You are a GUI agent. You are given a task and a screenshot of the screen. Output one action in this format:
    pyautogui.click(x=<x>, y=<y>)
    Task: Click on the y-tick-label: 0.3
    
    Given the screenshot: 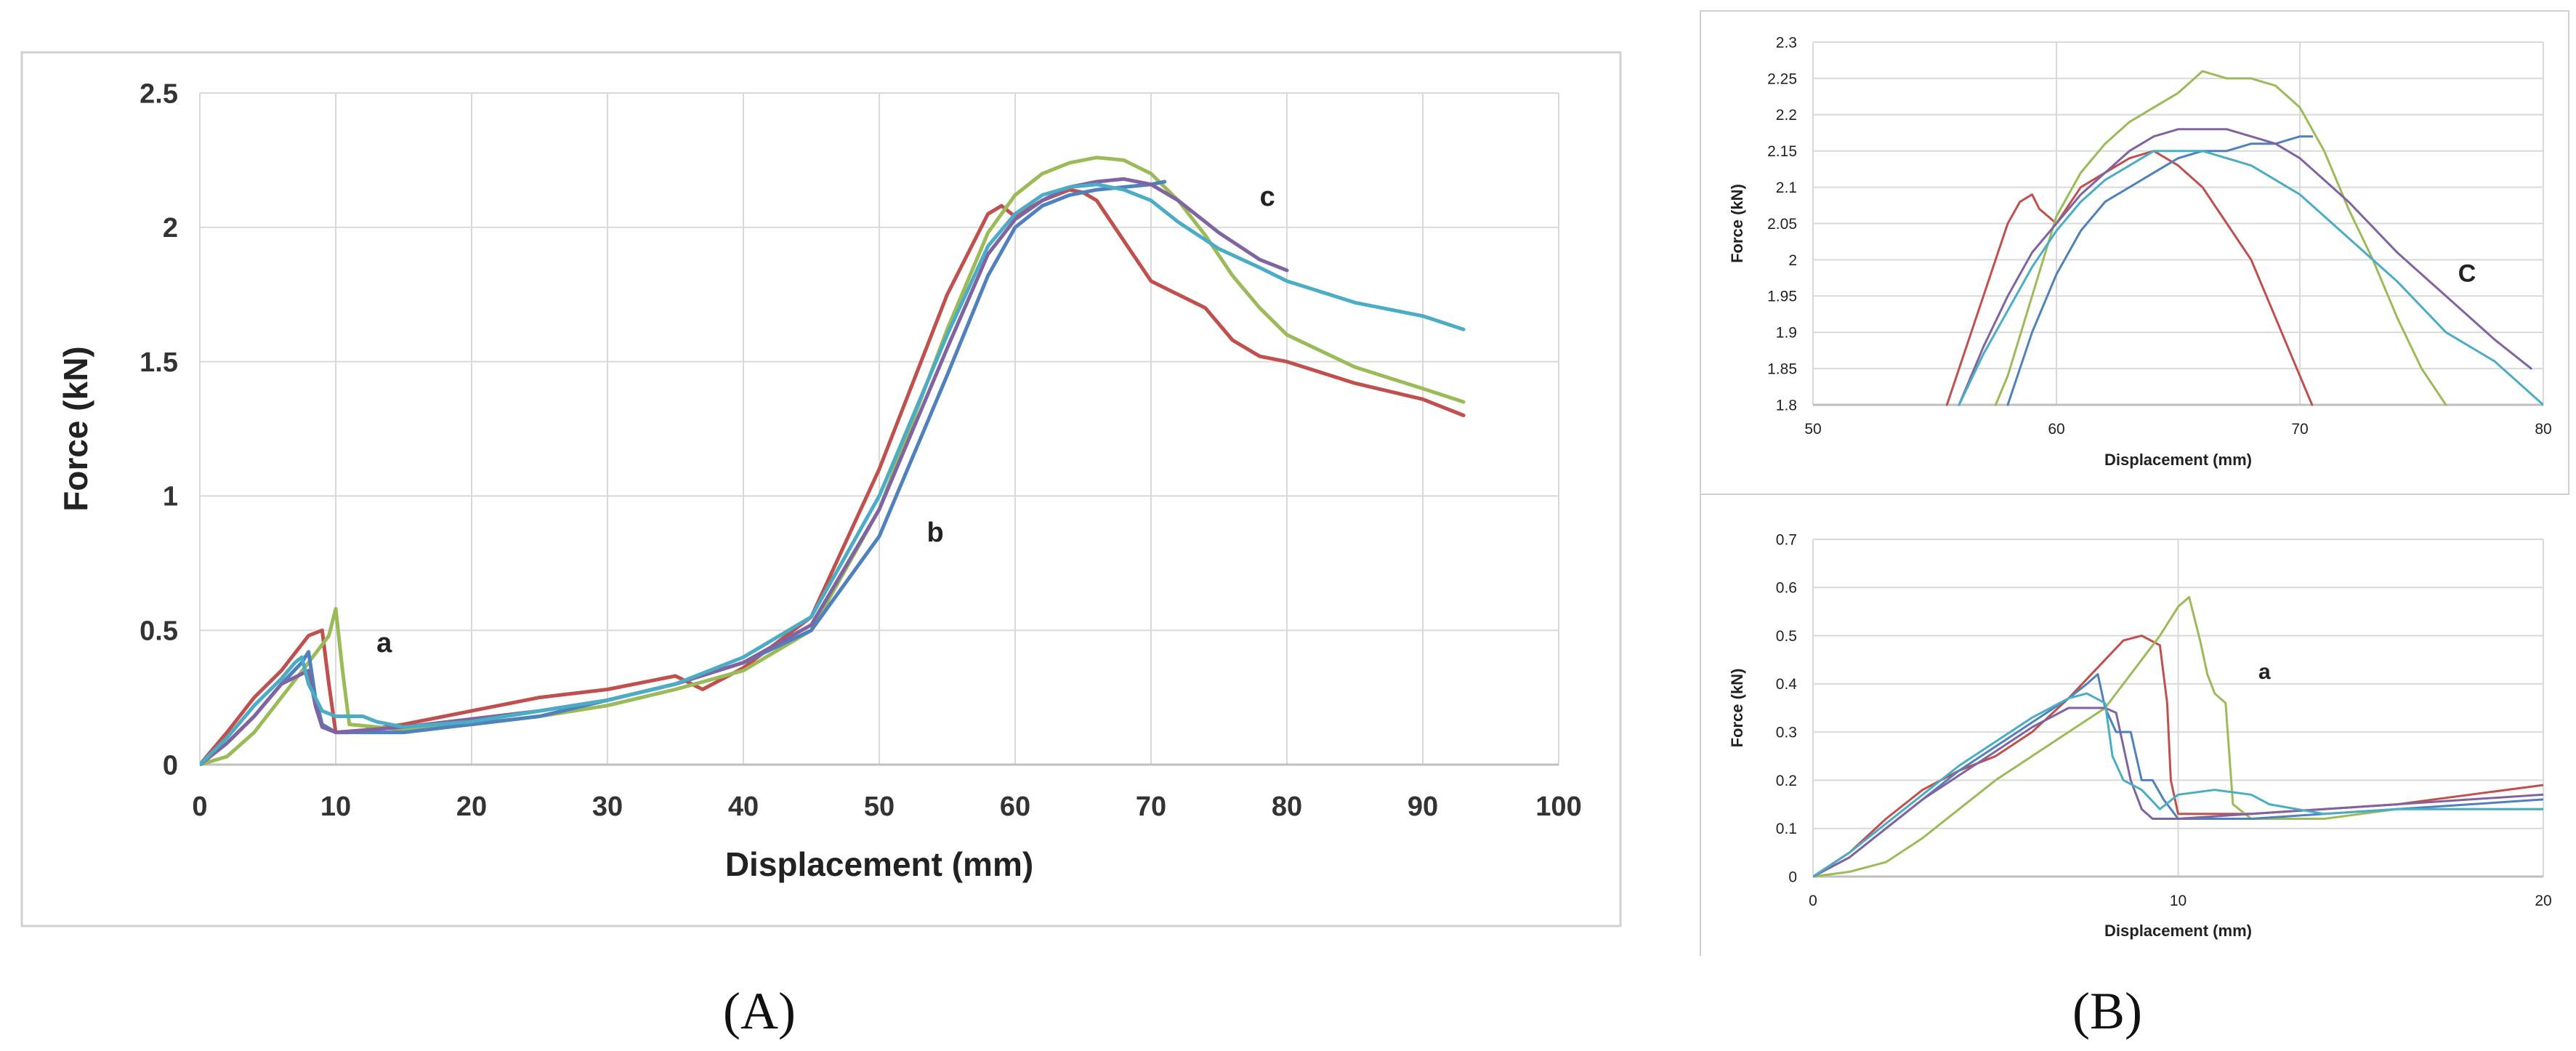 What is the action you would take?
    pyautogui.click(x=1787, y=732)
    